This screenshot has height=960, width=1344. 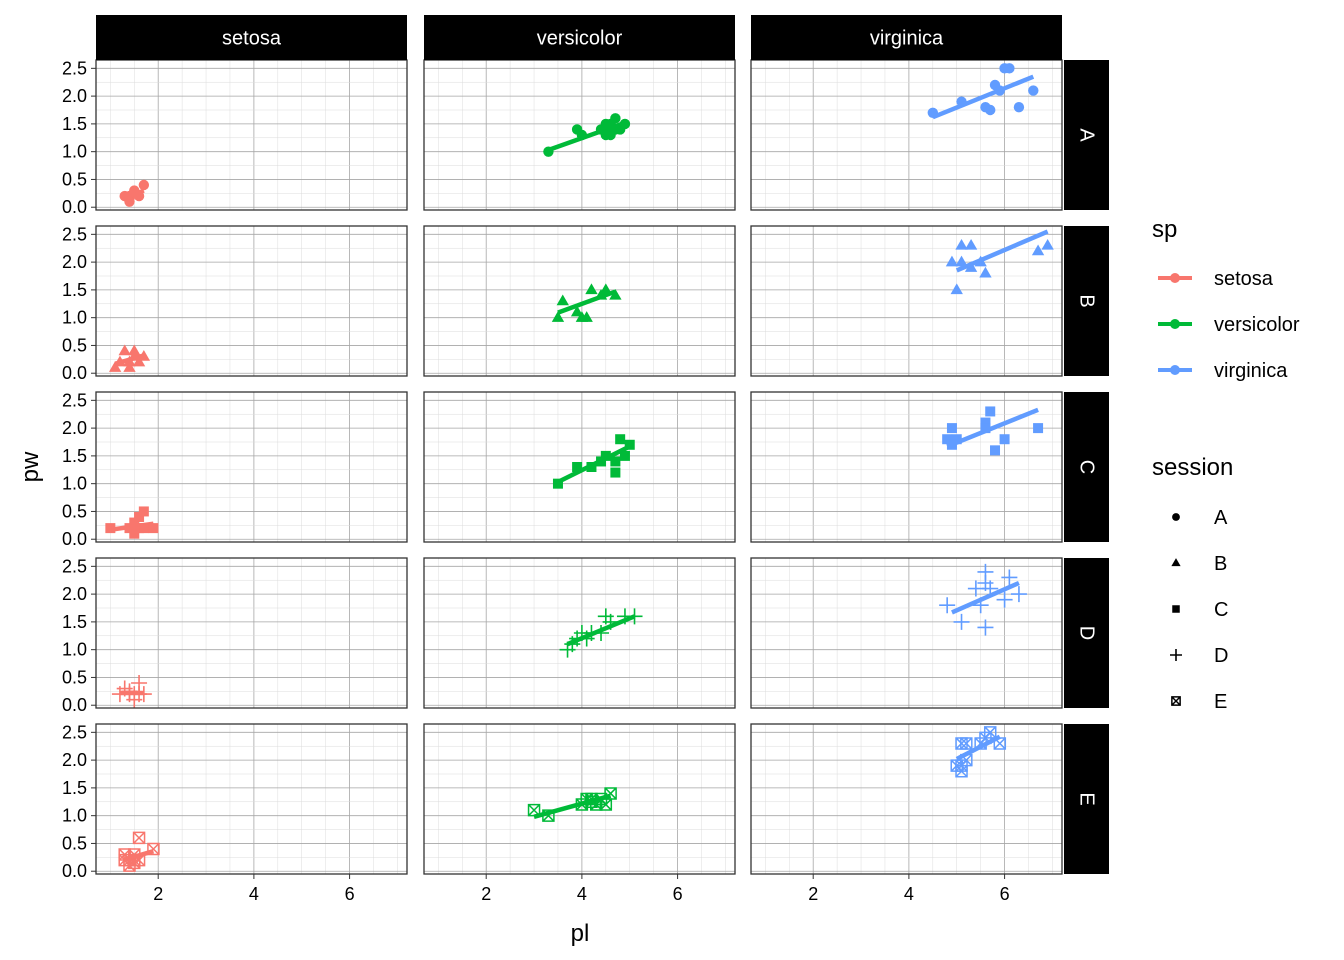 I want to click on legend-label-B: B, so click(x=1220, y=564).